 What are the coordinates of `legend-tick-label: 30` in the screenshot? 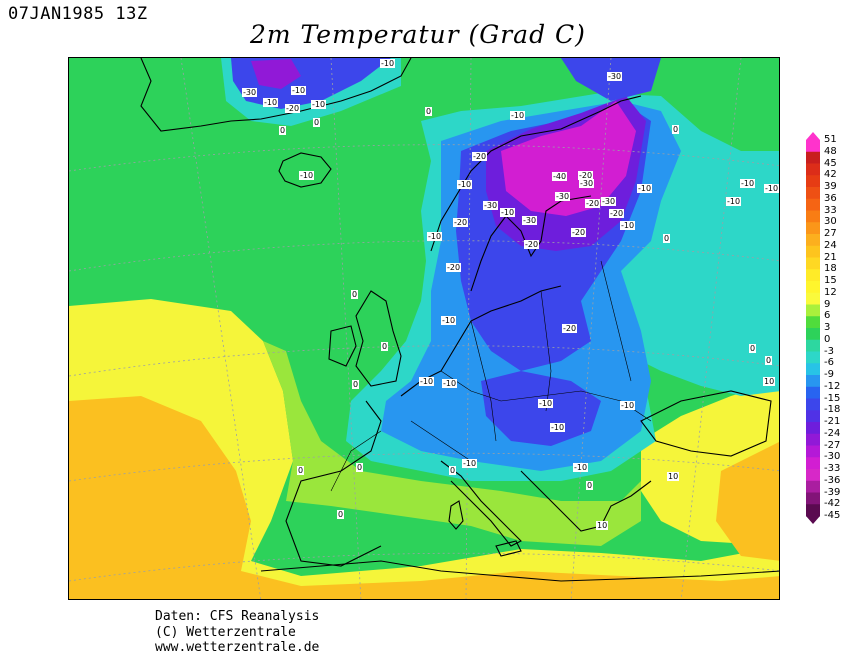 It's located at (830, 222).